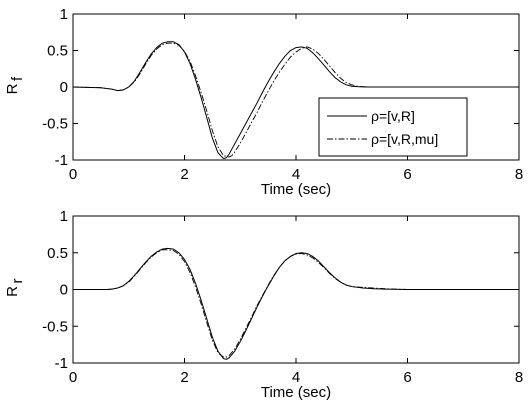  I want to click on legend: ρ=[v,R] ρ=[v,R,mu], so click(393, 127).